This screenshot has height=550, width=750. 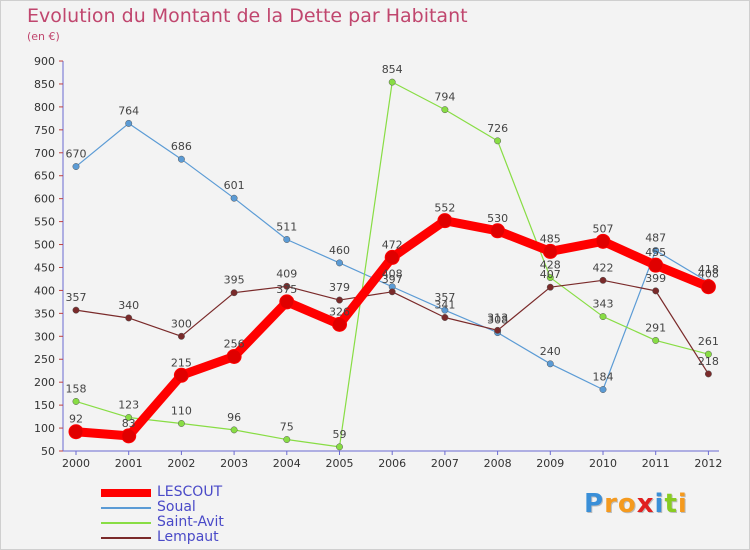 What do you see at coordinates (44, 313) in the screenshot?
I see `y-tick-label: 350` at bounding box center [44, 313].